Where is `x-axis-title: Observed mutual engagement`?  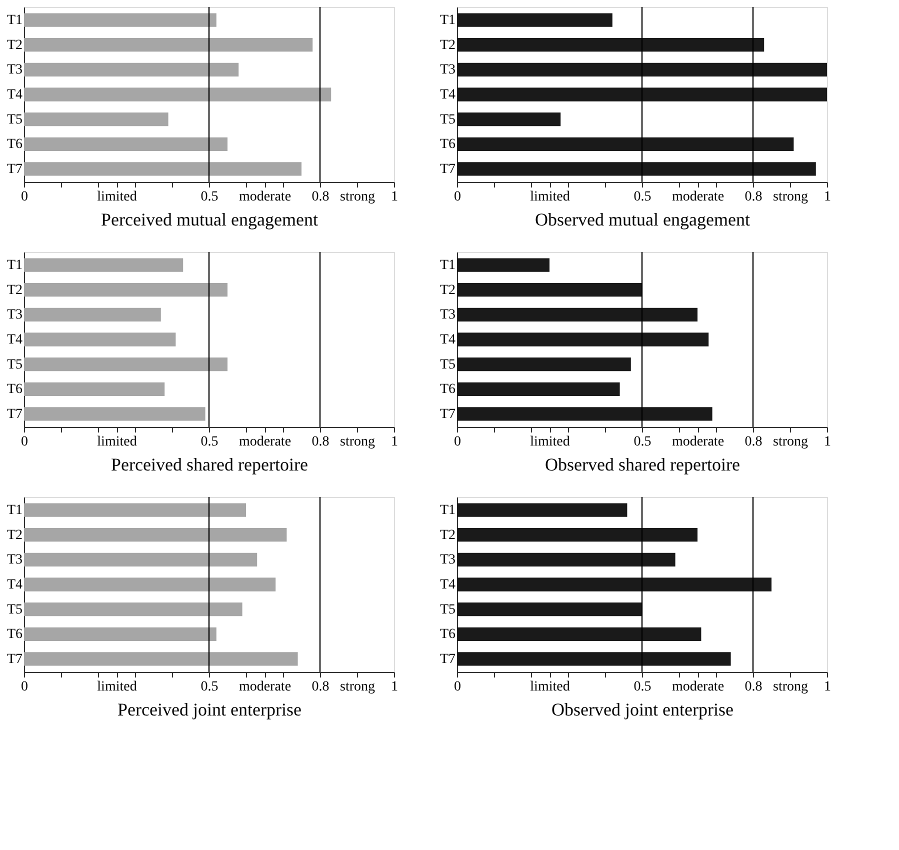 x-axis-title: Observed mutual engagement is located at coordinates (642, 220).